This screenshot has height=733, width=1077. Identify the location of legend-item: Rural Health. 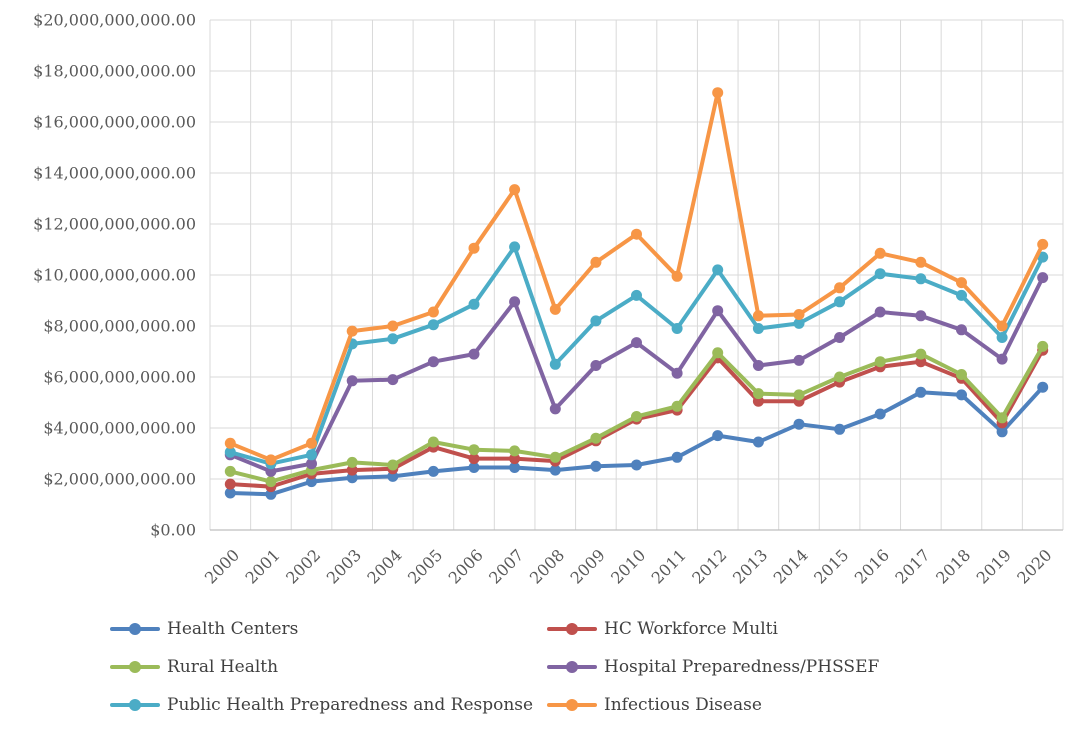
(328, 667).